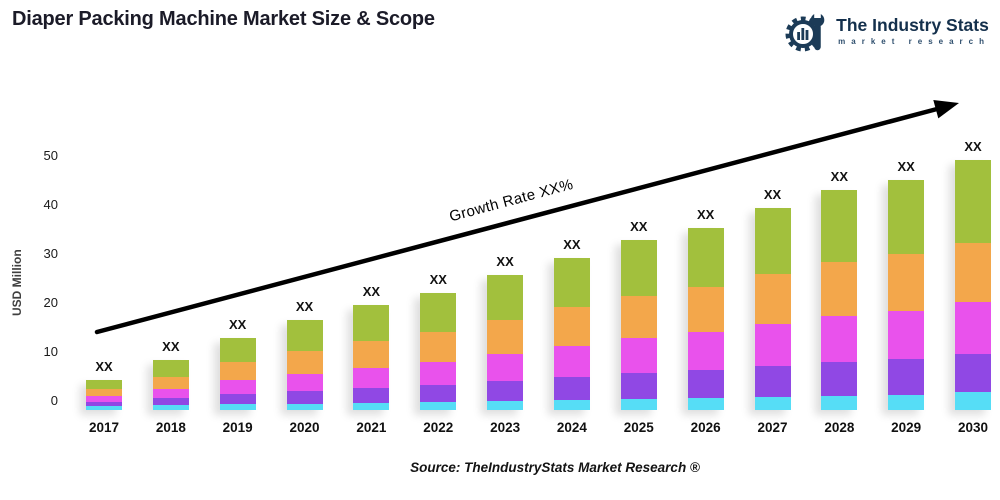 Image resolution: width=1000 pixels, height=500 pixels. Describe the element at coordinates (912, 25) in the screenshot. I see `logo-name: The Industry Stats` at that location.